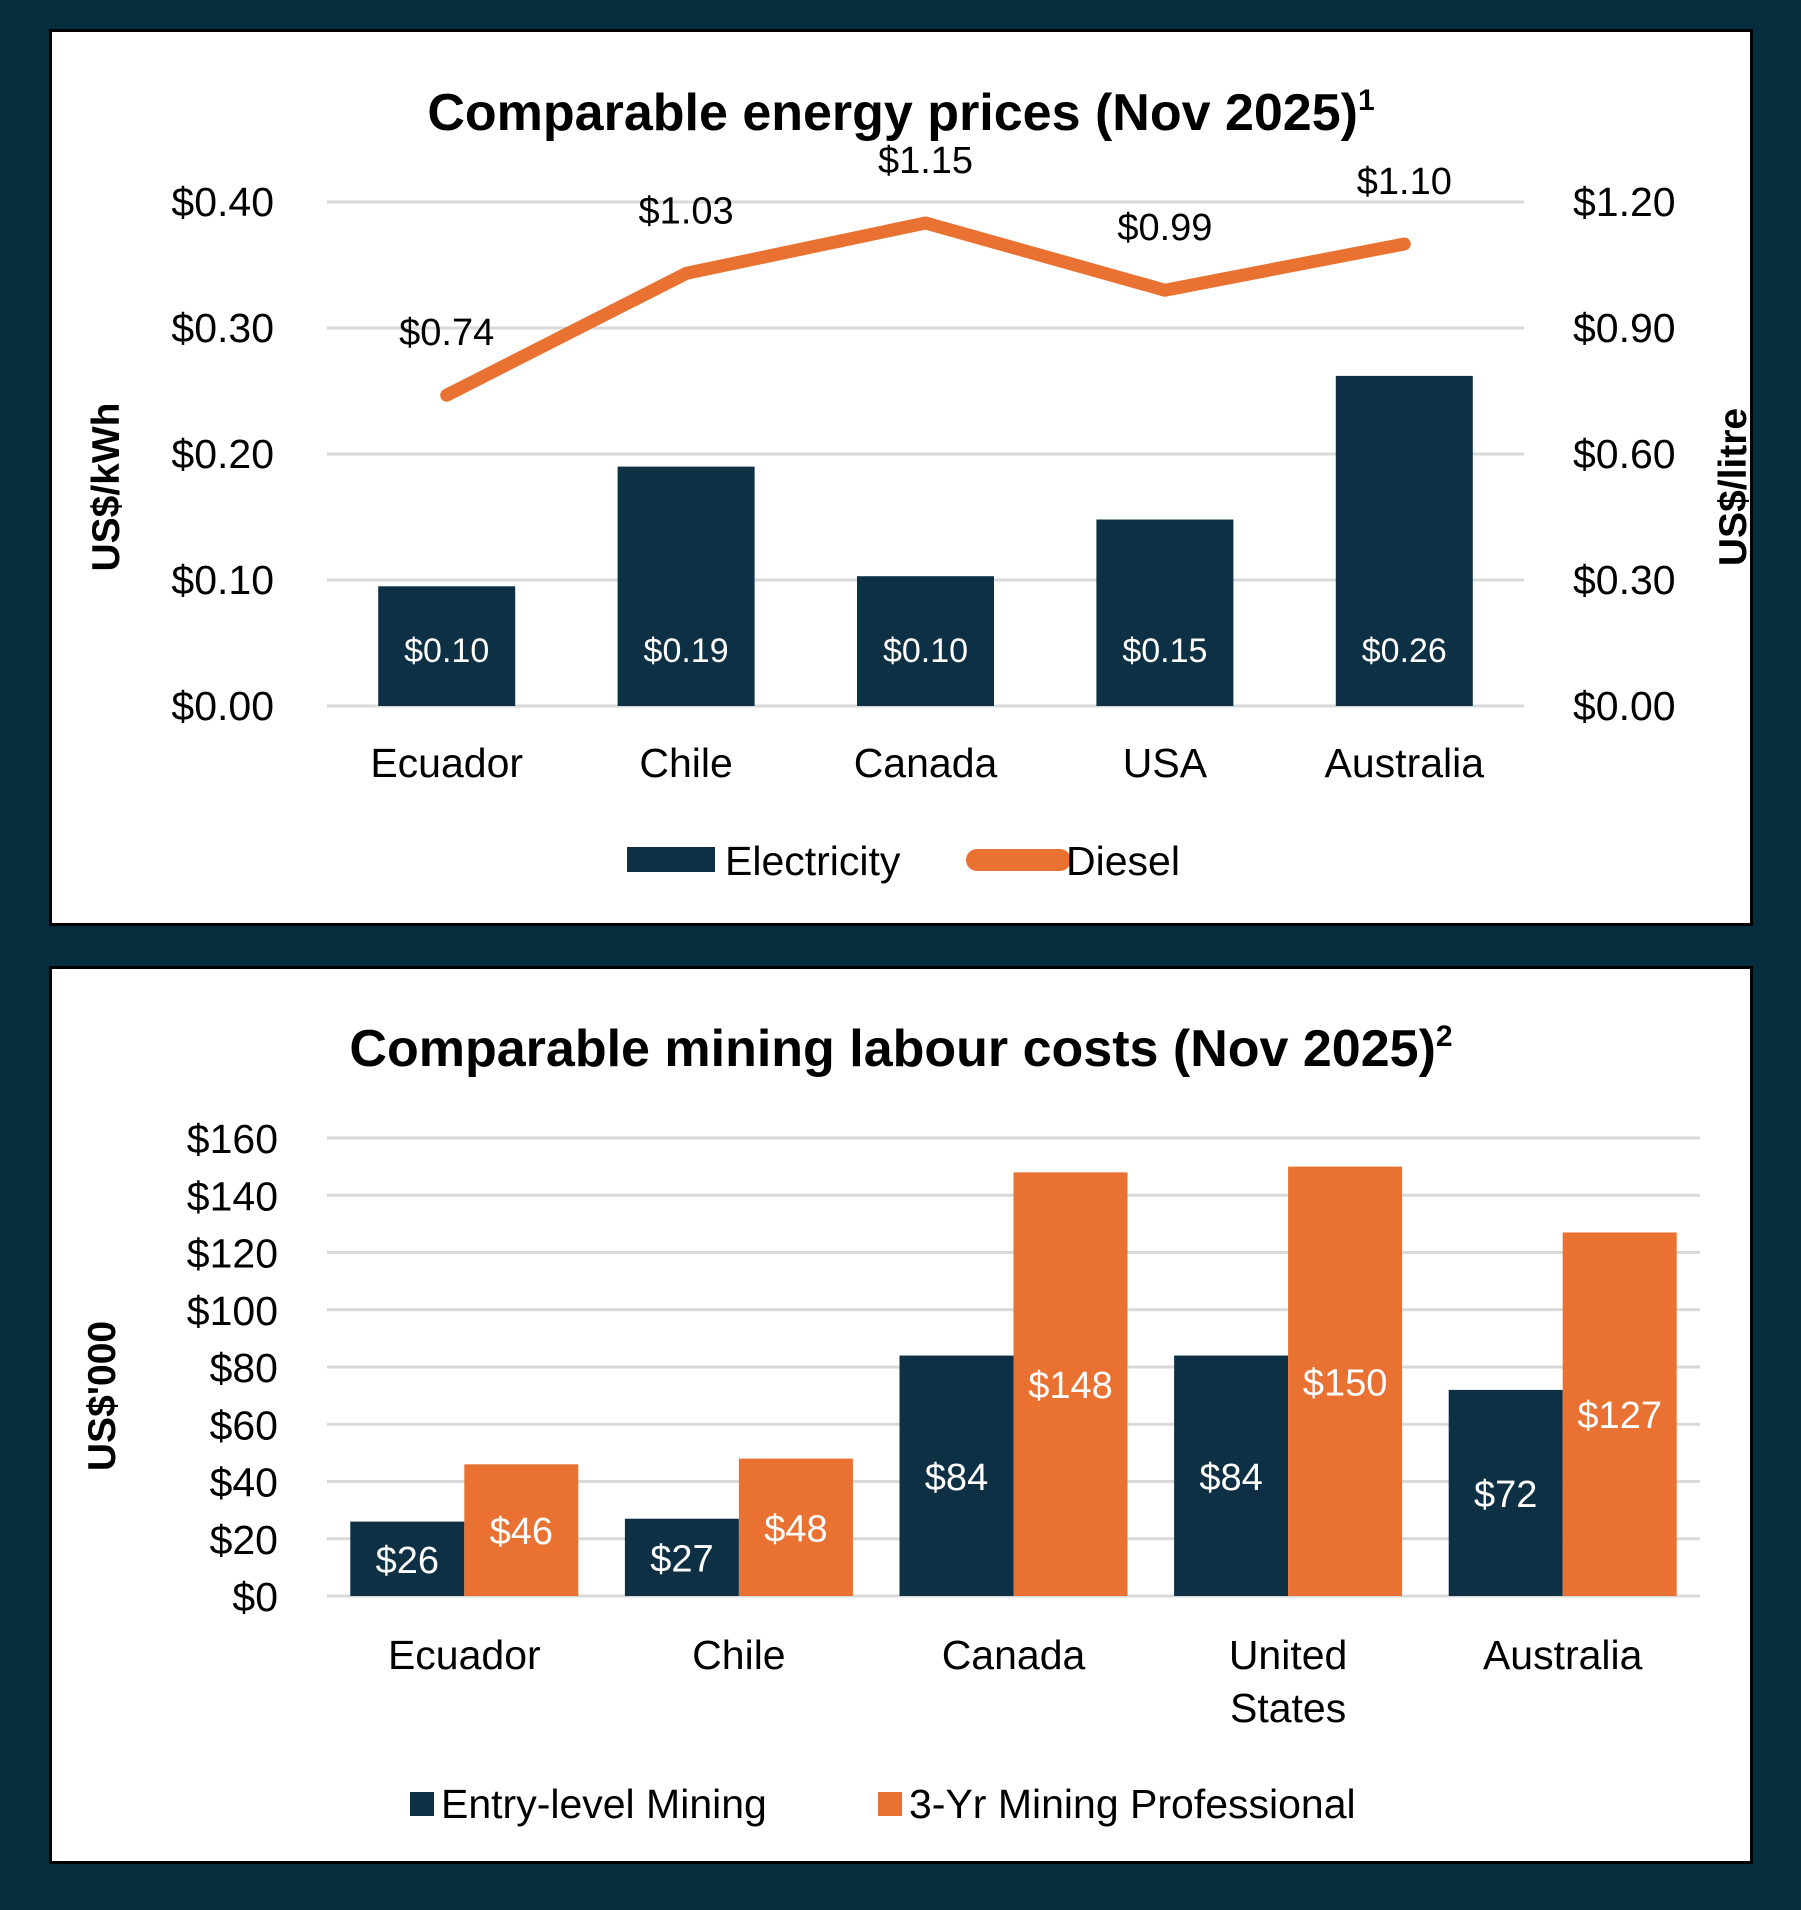  I want to click on y-tick-label: $140, so click(232, 1196).